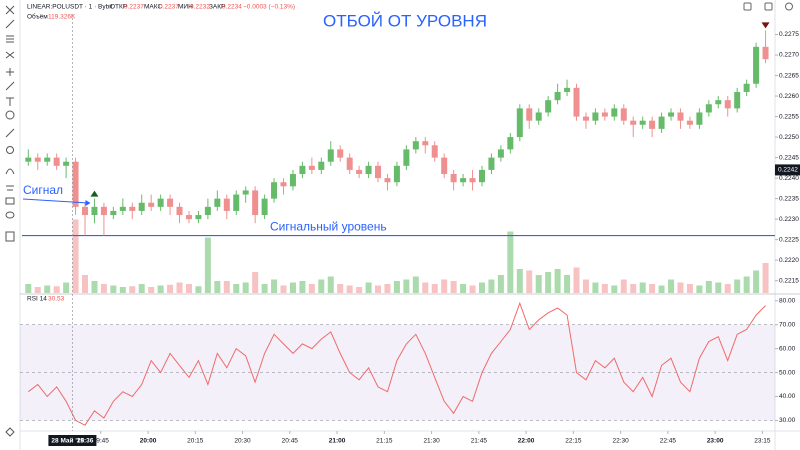  I want to click on rsi-tick-label: 30.00, so click(787, 420).